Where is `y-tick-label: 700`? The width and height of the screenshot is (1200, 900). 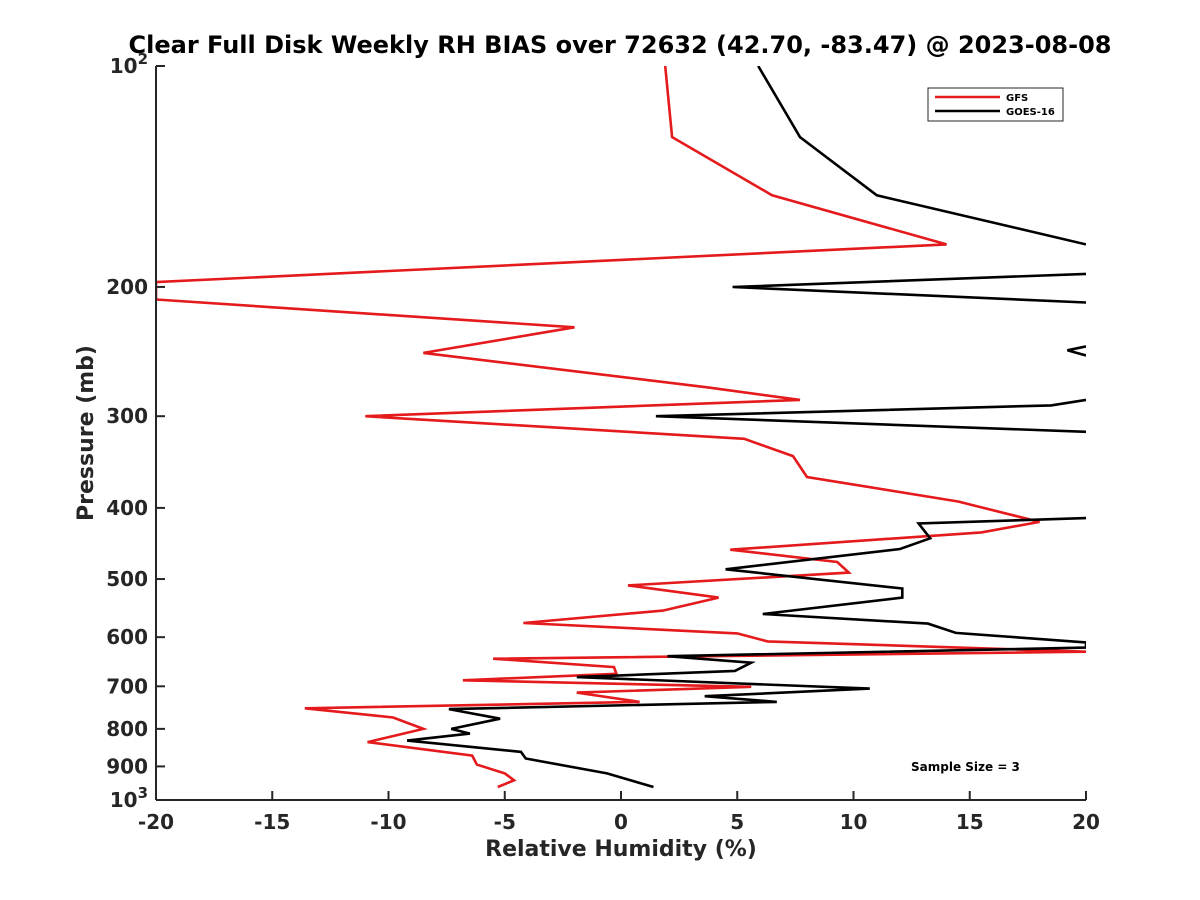
y-tick-label: 700 is located at coordinates (127, 686).